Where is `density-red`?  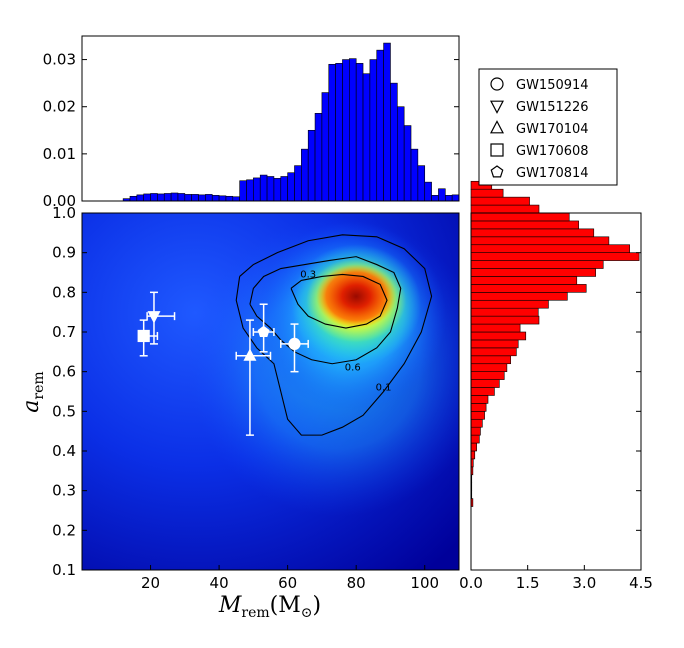
density-red is located at coordinates (356, 296).